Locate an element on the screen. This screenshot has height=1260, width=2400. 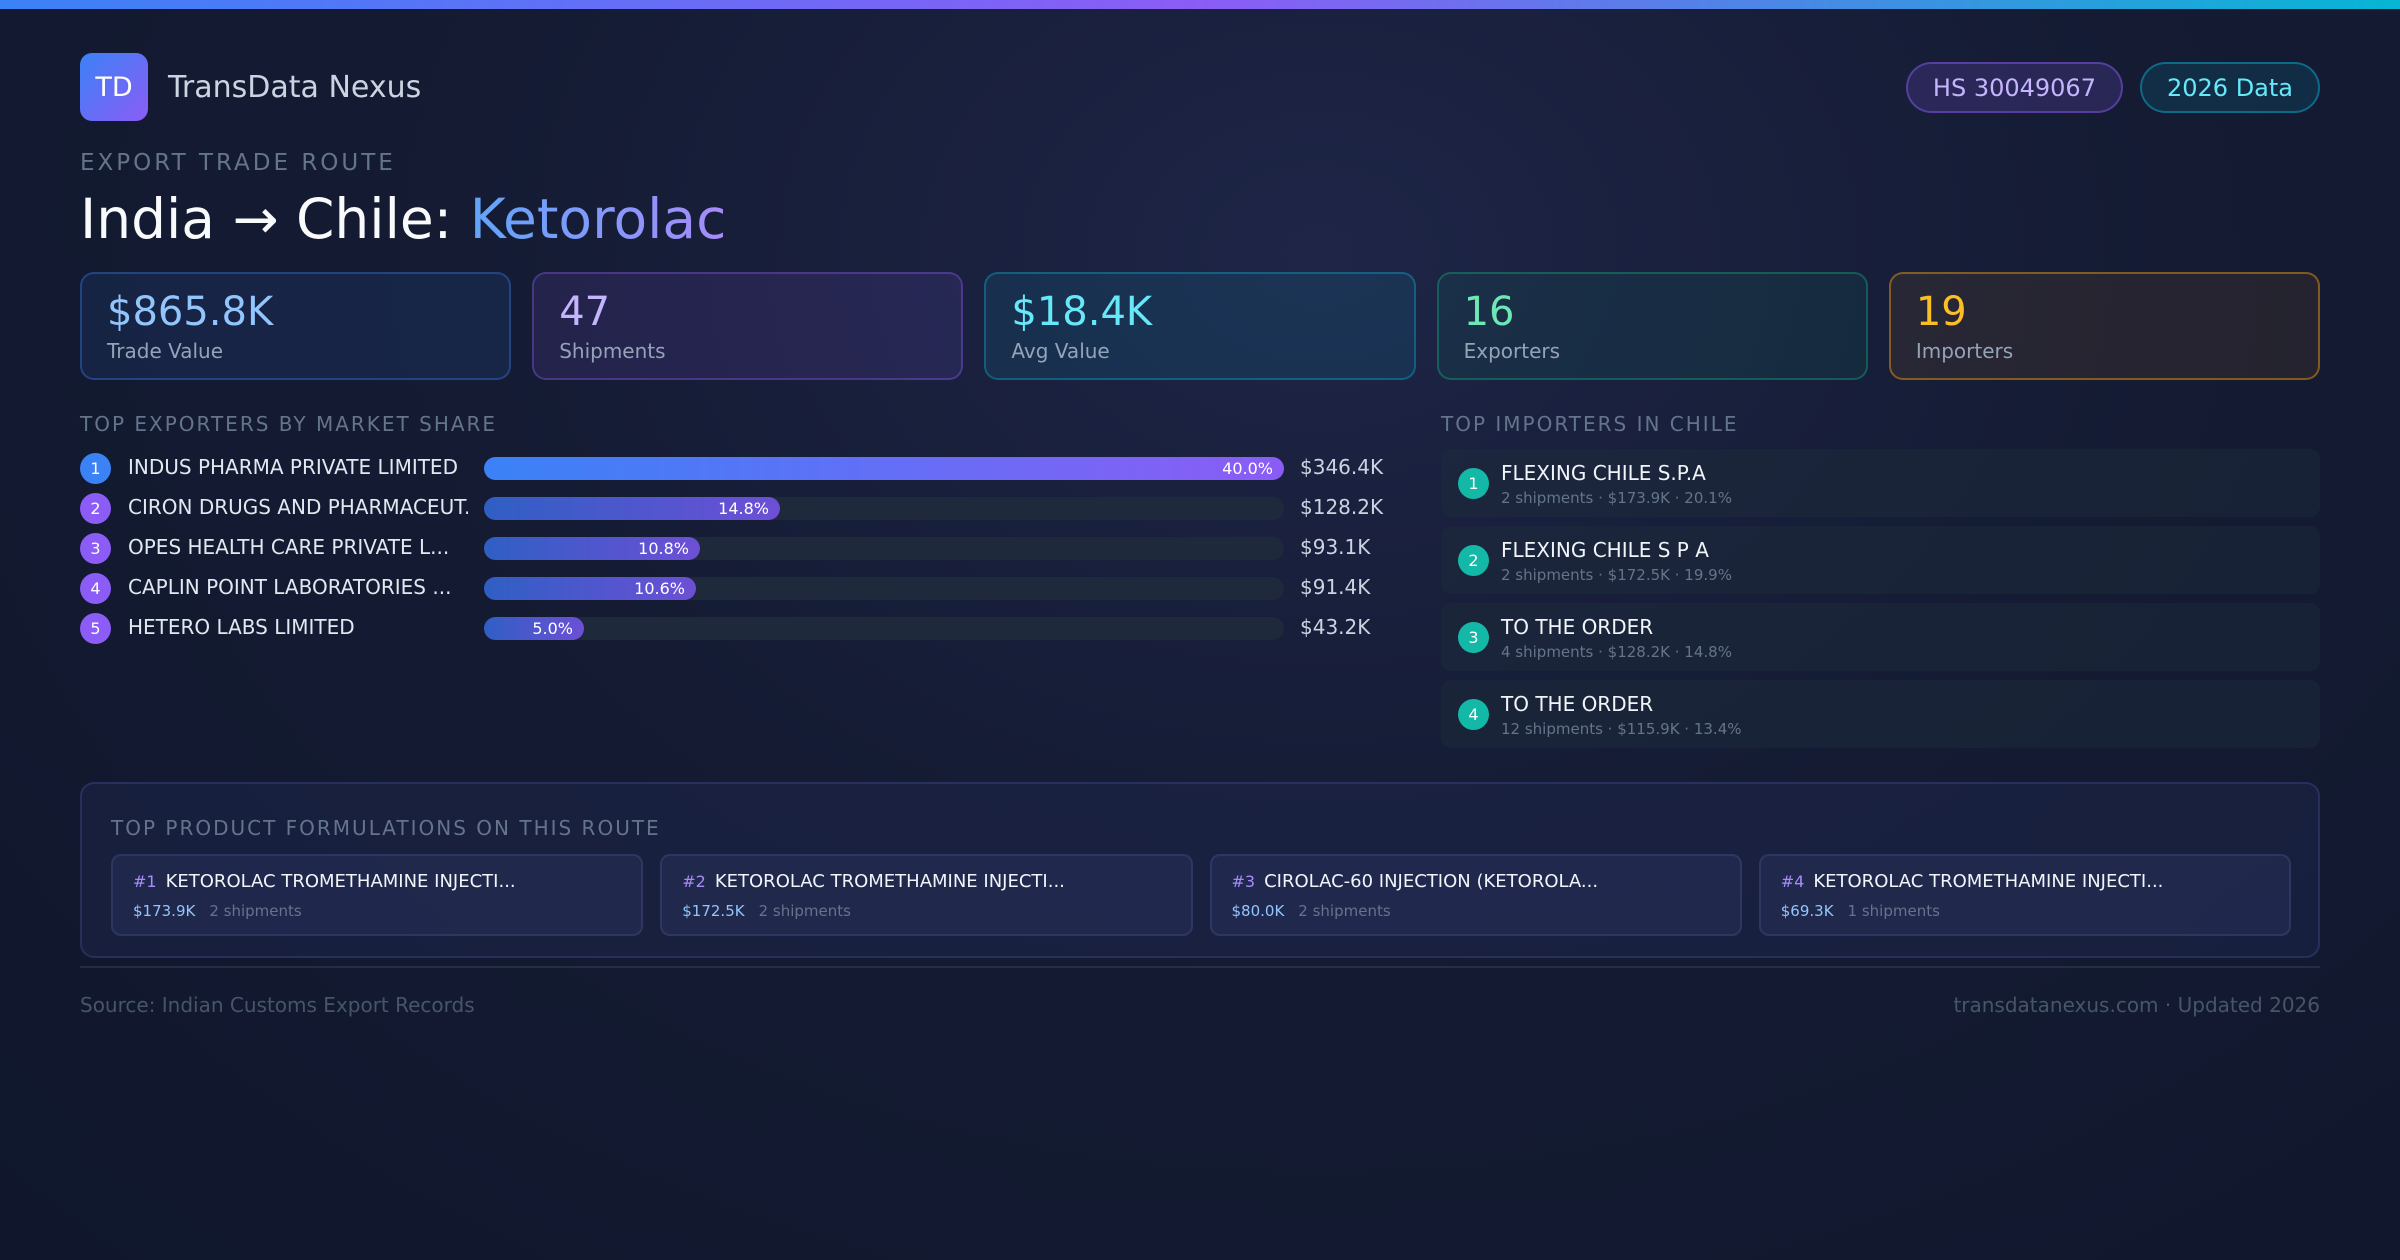
formulation-meta: $173.9K 2 shipments is located at coordinates (217, 911).